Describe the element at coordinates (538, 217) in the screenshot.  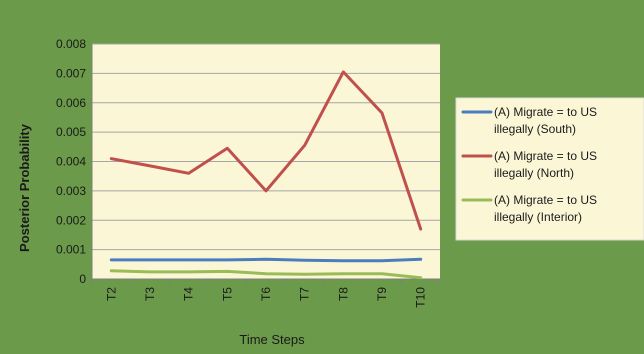
I see `legend-label-3: illegally (Interior)` at that location.